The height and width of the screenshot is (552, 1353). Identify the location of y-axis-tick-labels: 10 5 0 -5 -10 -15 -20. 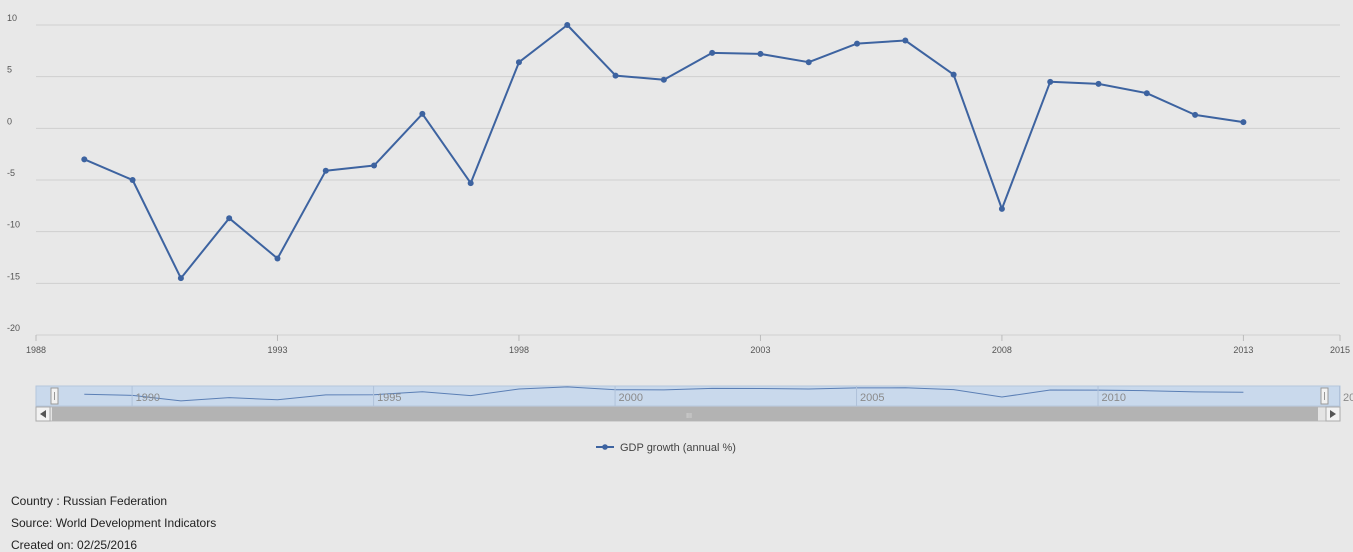
(13, 173).